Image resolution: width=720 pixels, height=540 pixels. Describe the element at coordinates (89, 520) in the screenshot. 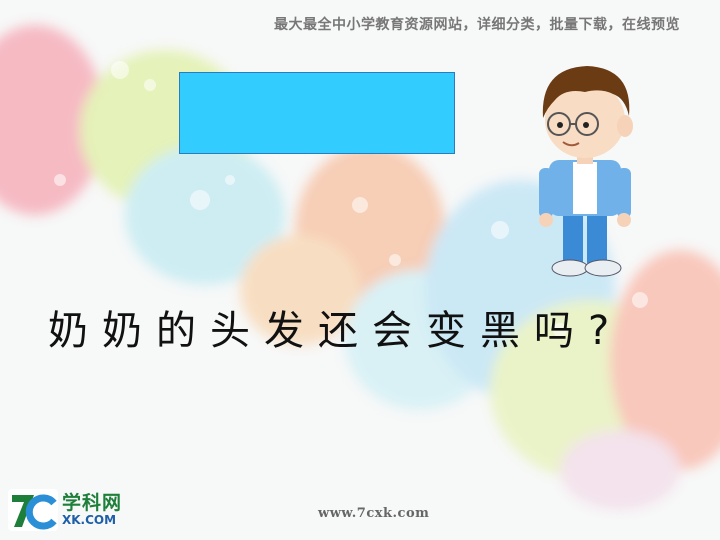

I see `logo-name-en: XK.COM` at that location.